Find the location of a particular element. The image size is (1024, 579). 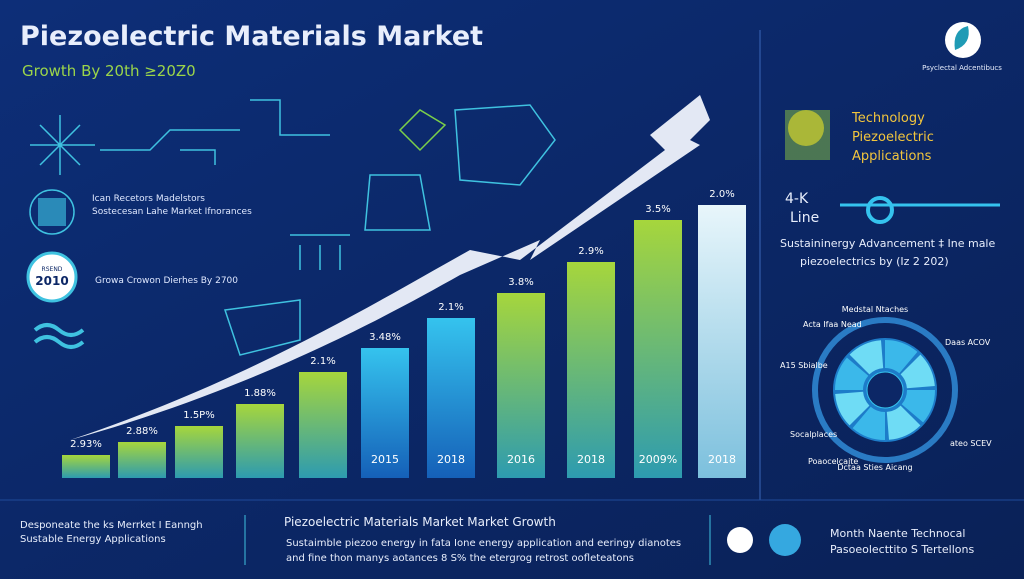

footer-right: Month Naente Technocal is located at coordinates (897, 533).